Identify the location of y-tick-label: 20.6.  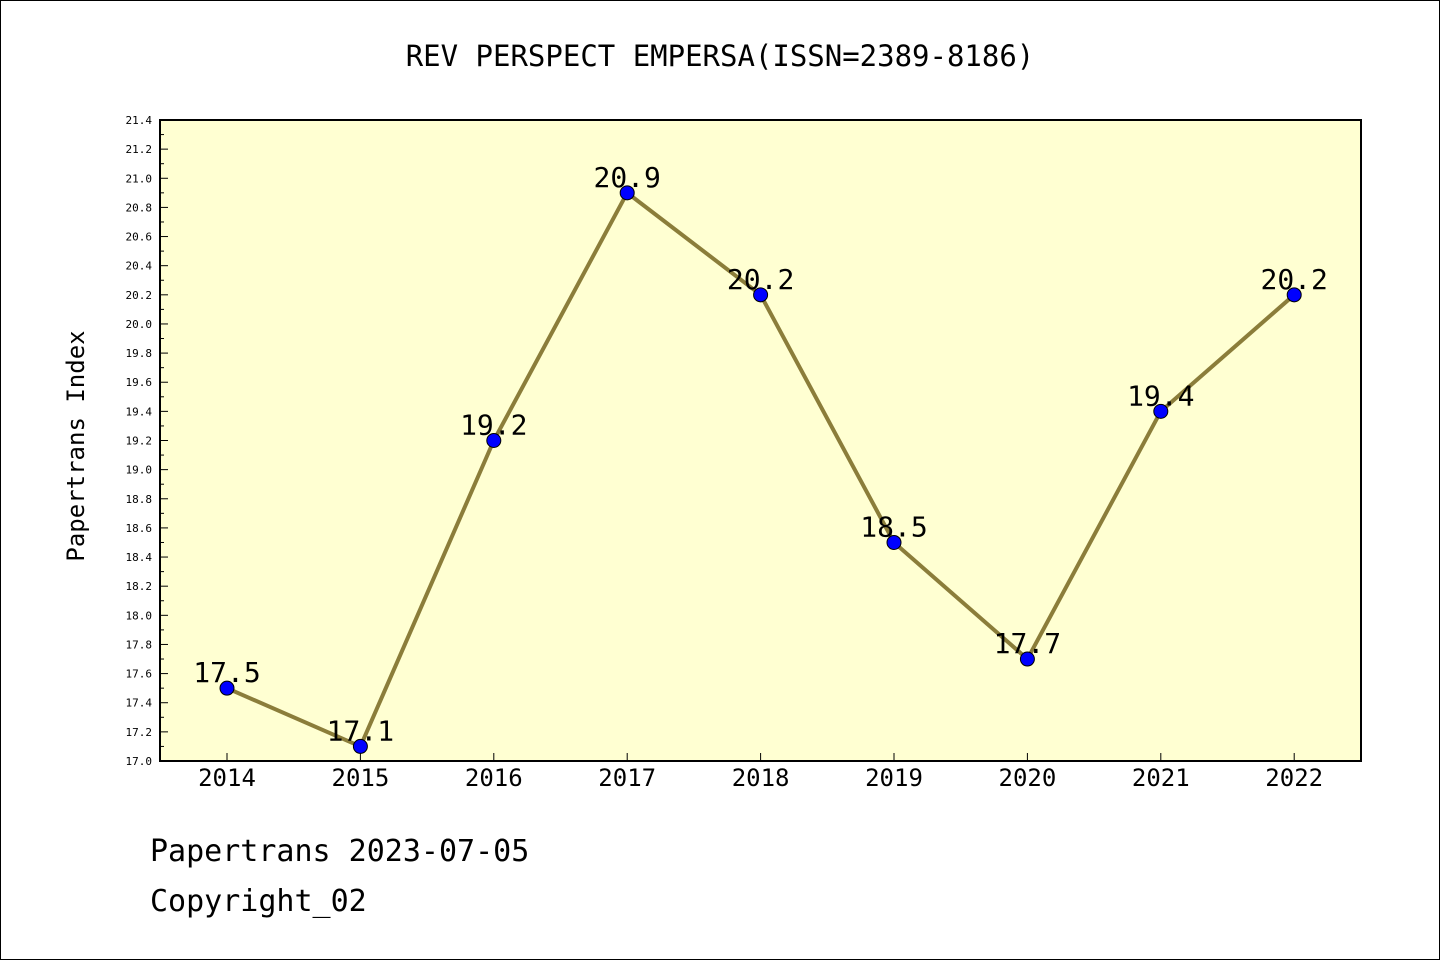
(139, 237).